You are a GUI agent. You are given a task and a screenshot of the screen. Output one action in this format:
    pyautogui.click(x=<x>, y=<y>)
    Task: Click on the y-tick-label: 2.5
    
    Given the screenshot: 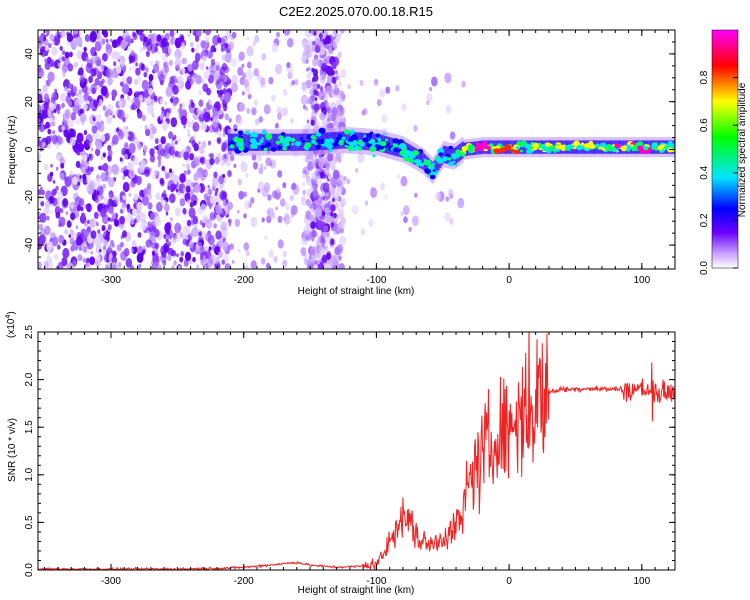 What is the action you would take?
    pyautogui.click(x=29, y=332)
    